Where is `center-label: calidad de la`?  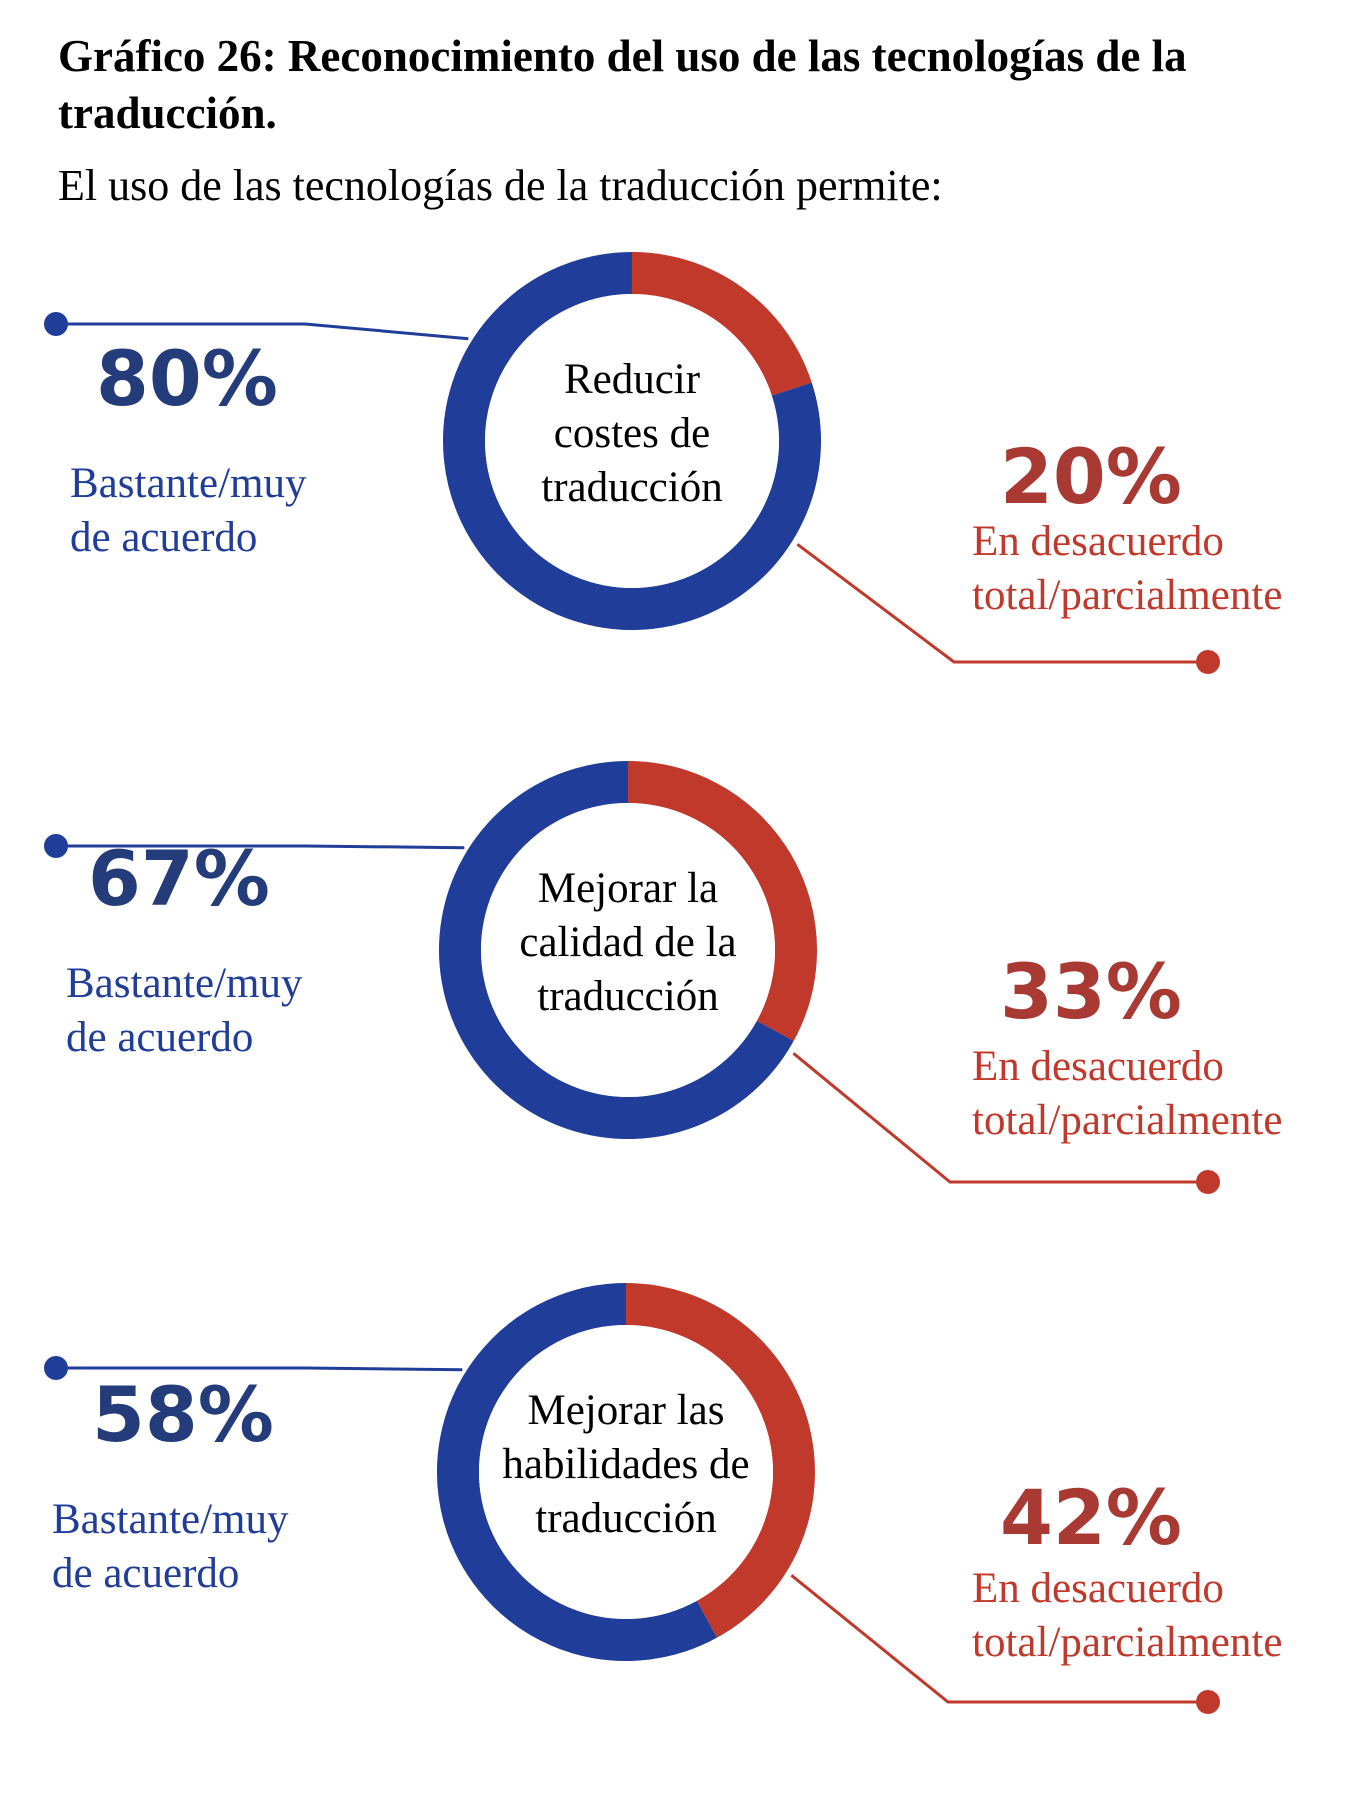
center-label: calidad de la is located at coordinates (627, 942).